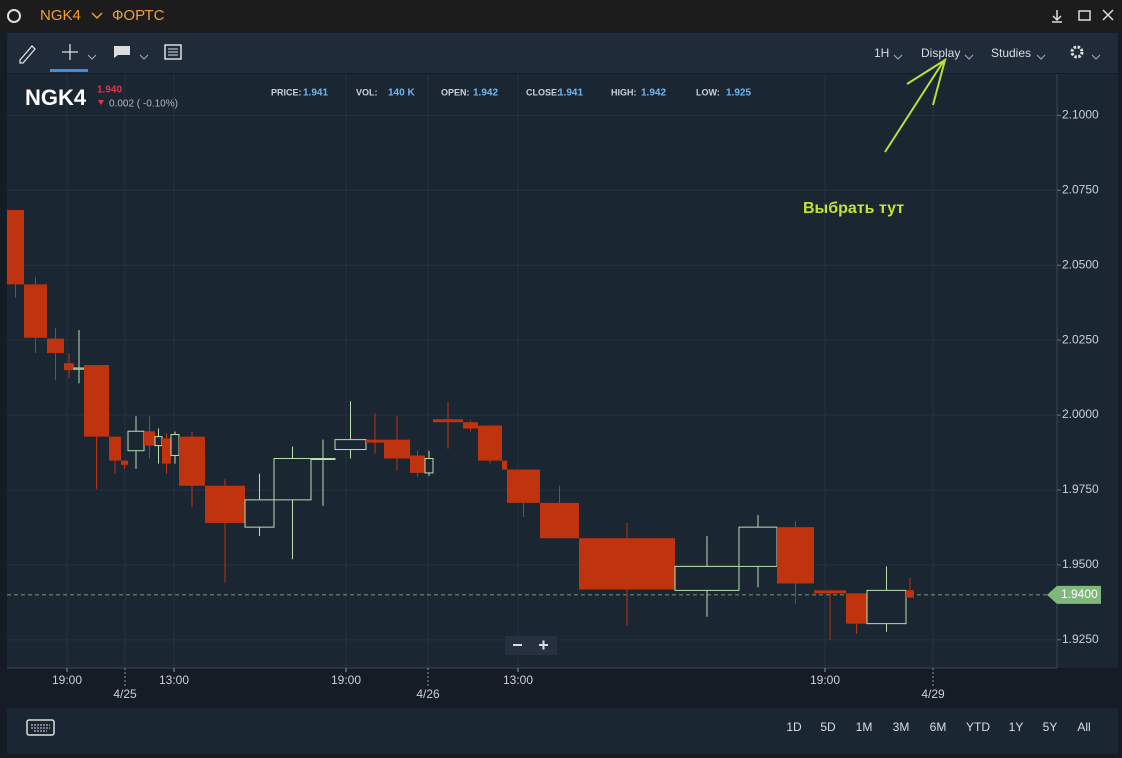  I want to click on active-tool-indicator, so click(69, 70).